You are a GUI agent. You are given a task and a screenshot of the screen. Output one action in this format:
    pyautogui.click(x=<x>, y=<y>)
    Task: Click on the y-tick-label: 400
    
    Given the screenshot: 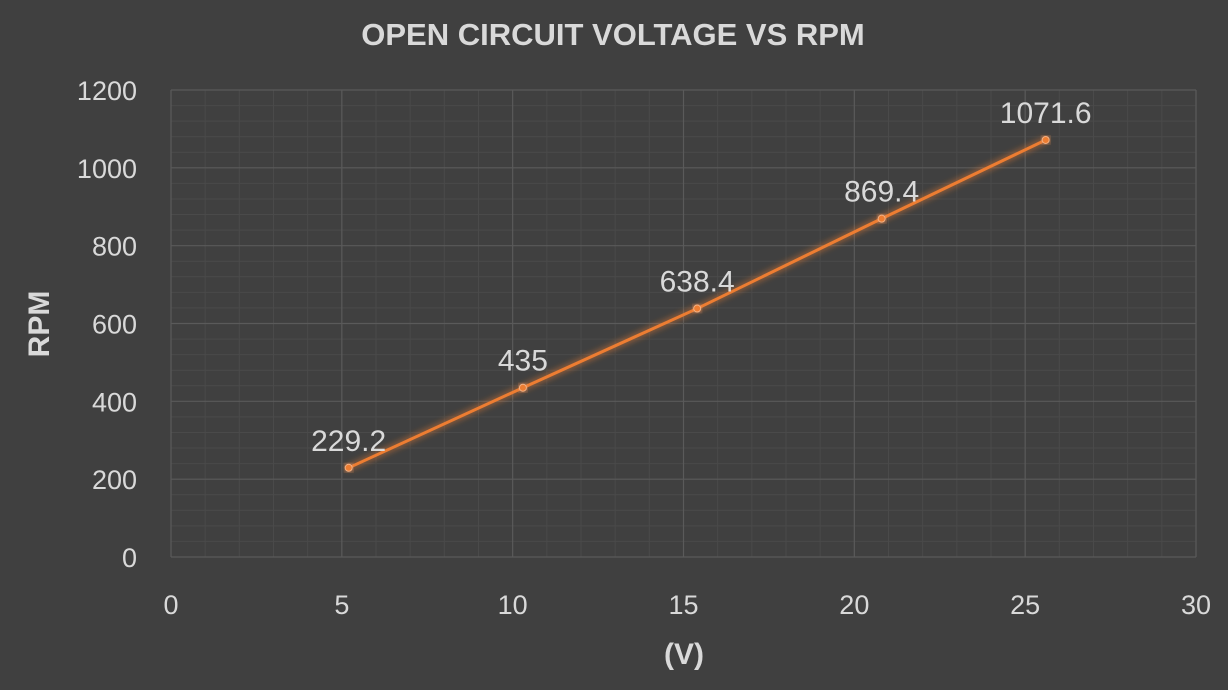 What is the action you would take?
    pyautogui.click(x=114, y=402)
    